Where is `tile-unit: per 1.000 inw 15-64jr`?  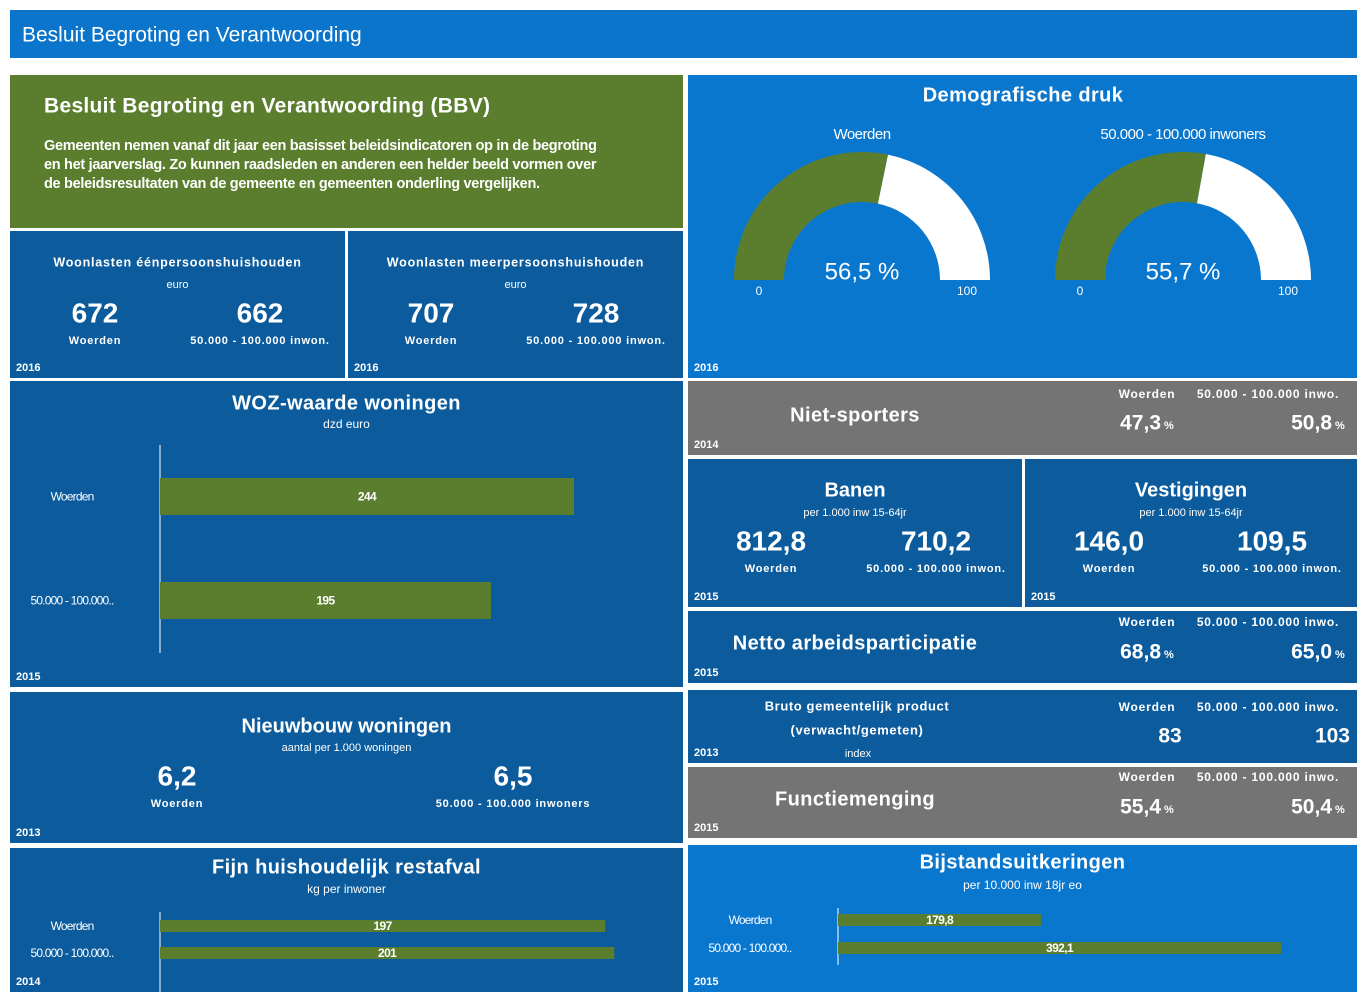
tile-unit: per 1.000 inw 15-64jr is located at coordinates (855, 513).